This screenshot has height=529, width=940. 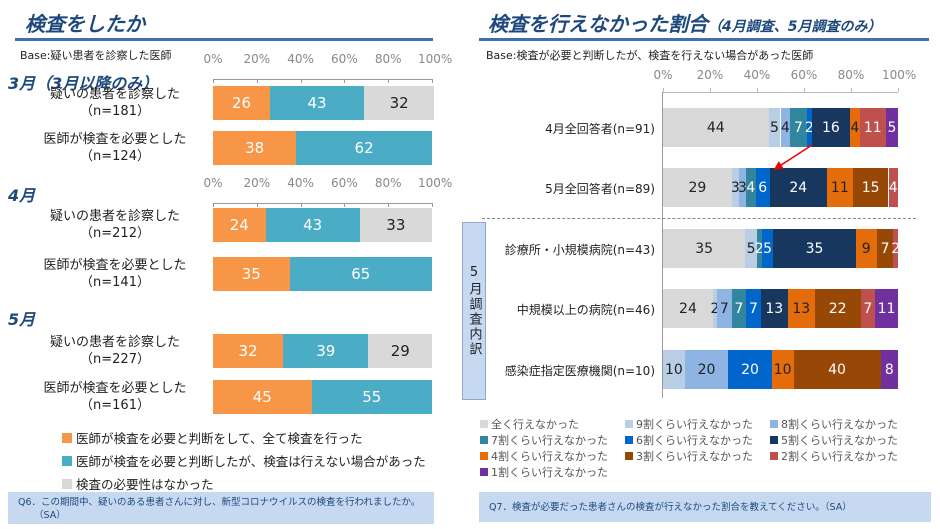 I want to click on row-label: 疑いの患者を診察した （n=181）, so click(x=115, y=103).